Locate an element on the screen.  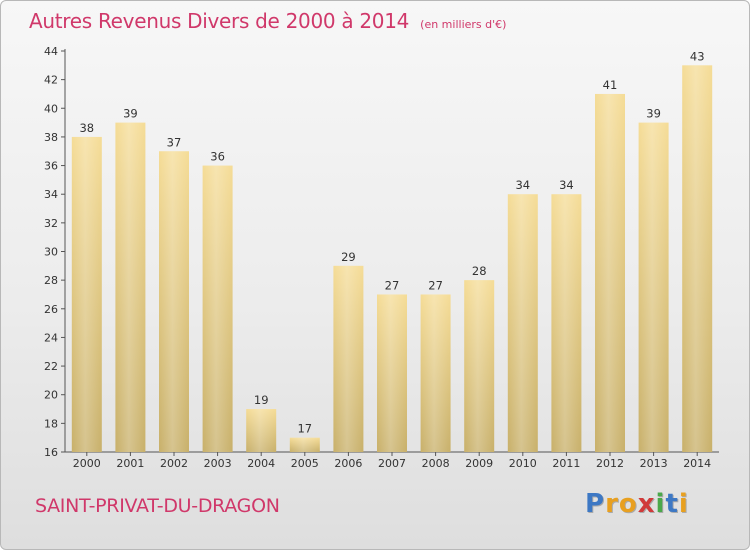
y-tick-label: 40 is located at coordinates (51, 108).